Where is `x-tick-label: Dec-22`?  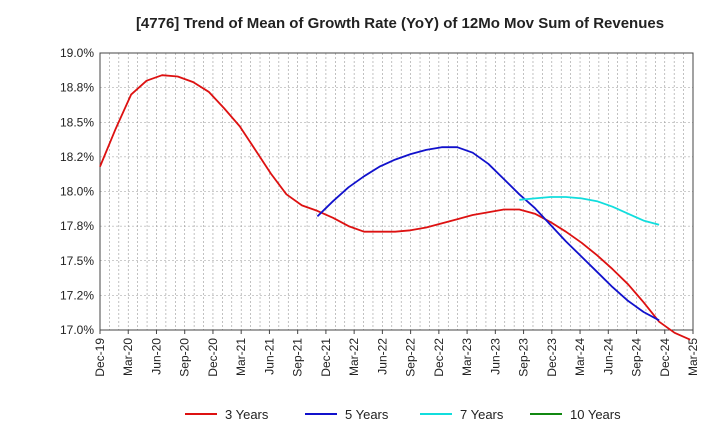
x-tick-label: Dec-22 is located at coordinates (439, 357).